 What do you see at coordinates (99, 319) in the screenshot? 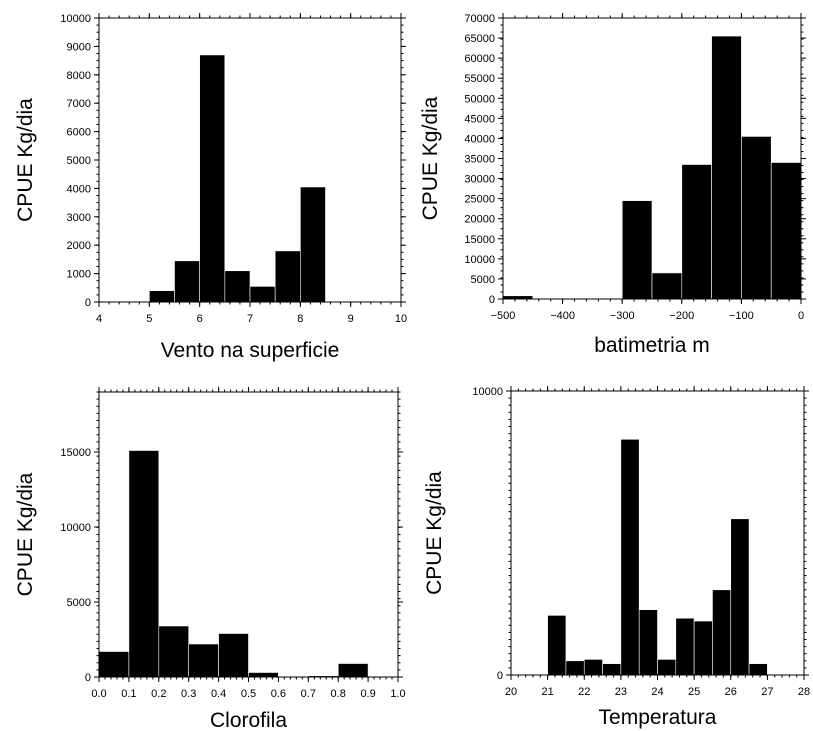
I see `x-tick-label: 4` at bounding box center [99, 319].